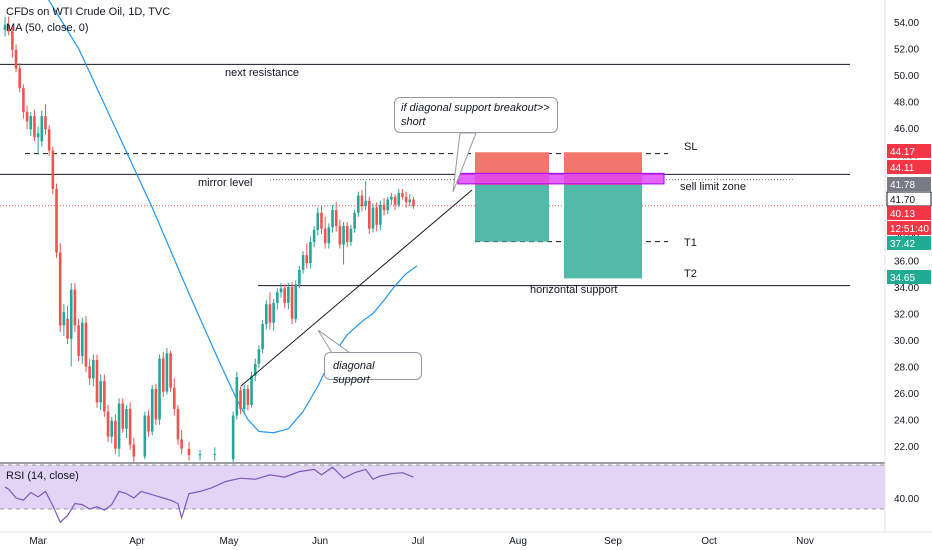 This screenshot has height=550, width=932. Describe the element at coordinates (561, 178) in the screenshot. I see `sell-limit-zone` at that location.